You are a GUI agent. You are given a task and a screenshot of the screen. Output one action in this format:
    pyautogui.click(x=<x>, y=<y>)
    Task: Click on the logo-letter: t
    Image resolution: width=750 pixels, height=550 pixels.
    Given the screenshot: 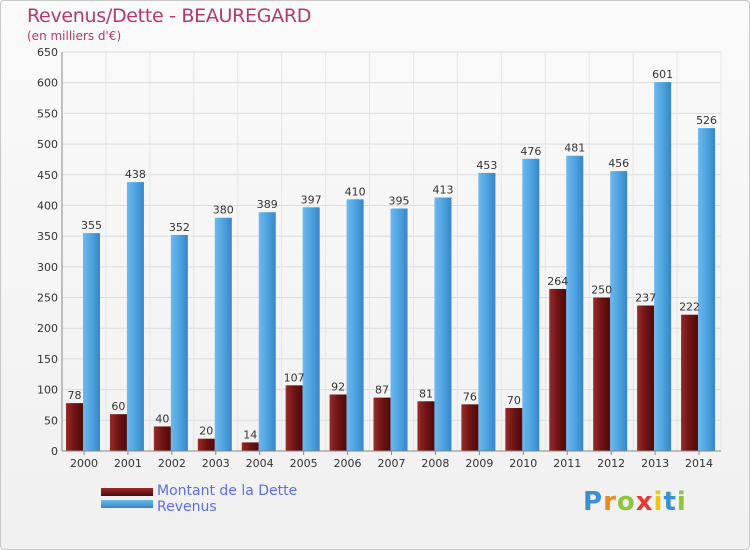 What is the action you would take?
    pyautogui.click(x=670, y=502)
    